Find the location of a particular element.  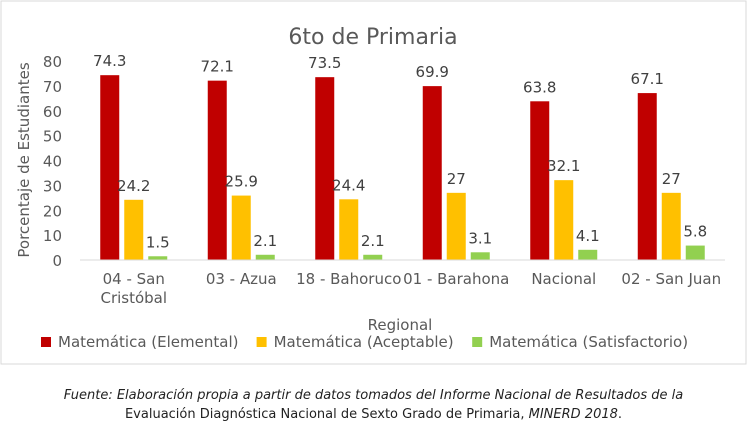

bar-value-label: 63.8 is located at coordinates (539, 87).